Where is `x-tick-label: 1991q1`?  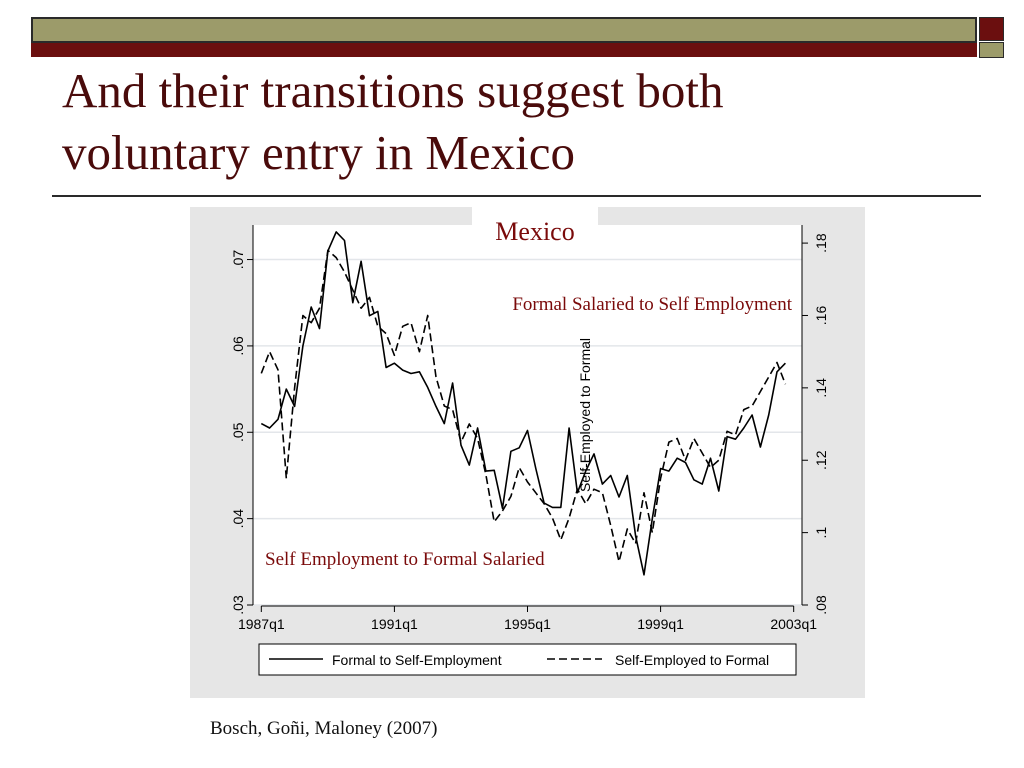 x-tick-label: 1991q1 is located at coordinates (394, 624).